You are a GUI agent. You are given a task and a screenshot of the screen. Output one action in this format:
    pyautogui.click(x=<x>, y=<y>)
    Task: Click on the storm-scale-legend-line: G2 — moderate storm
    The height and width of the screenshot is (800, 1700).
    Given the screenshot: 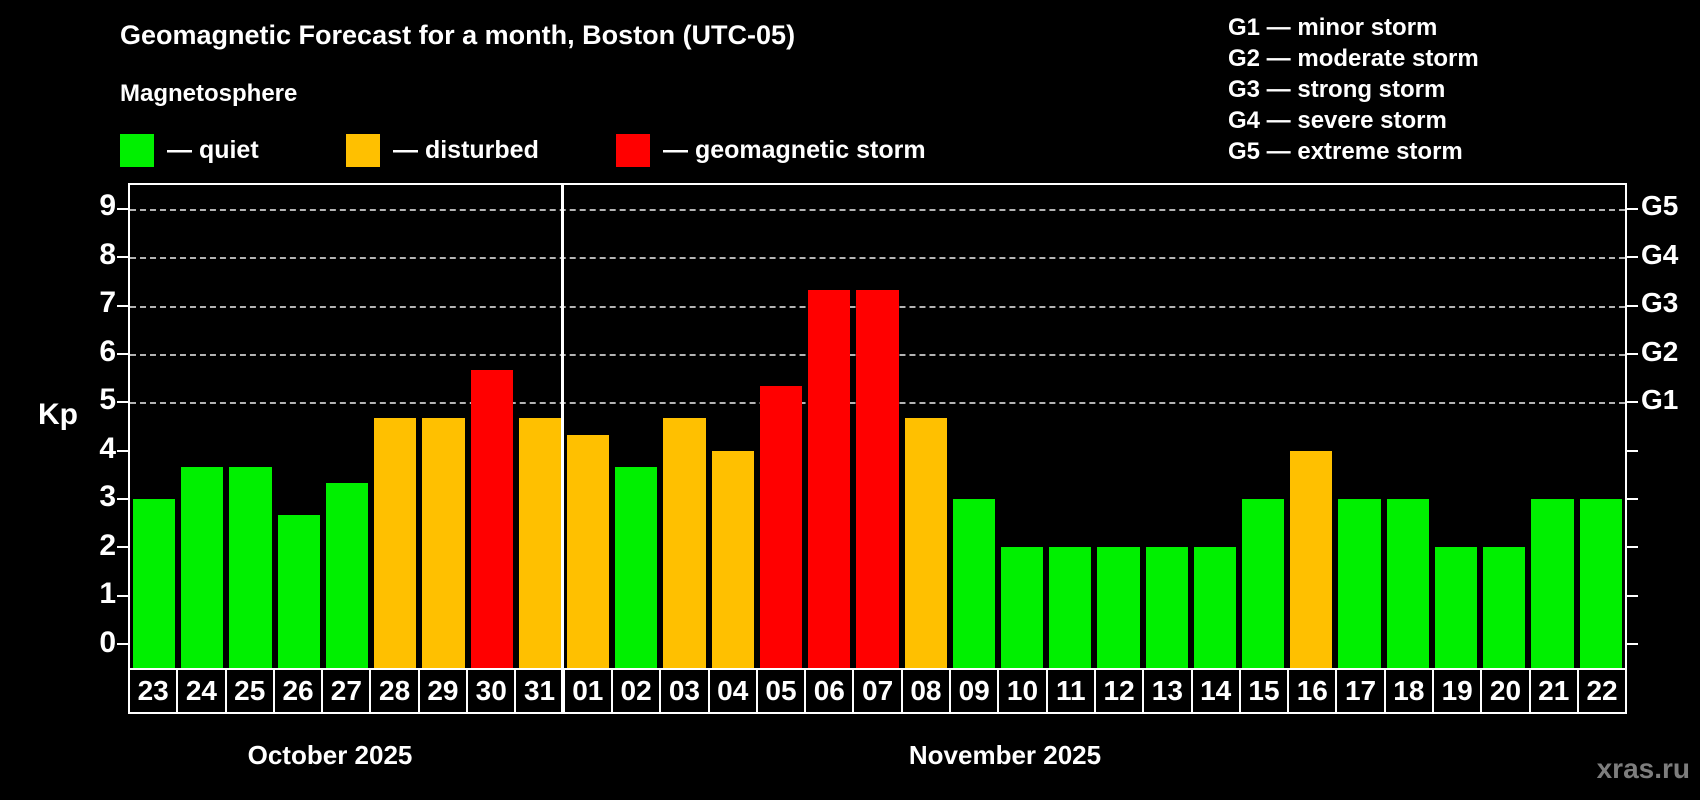 What is the action you would take?
    pyautogui.click(x=1353, y=58)
    